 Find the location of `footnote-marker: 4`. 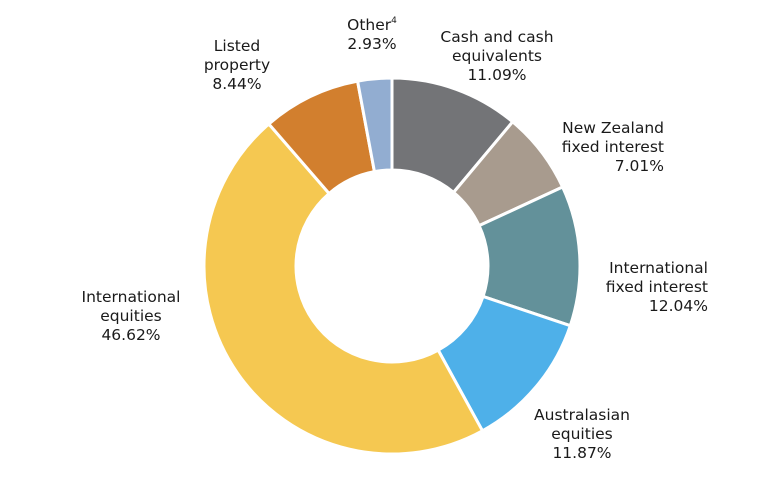

footnote-marker: 4 is located at coordinates (394, 20).